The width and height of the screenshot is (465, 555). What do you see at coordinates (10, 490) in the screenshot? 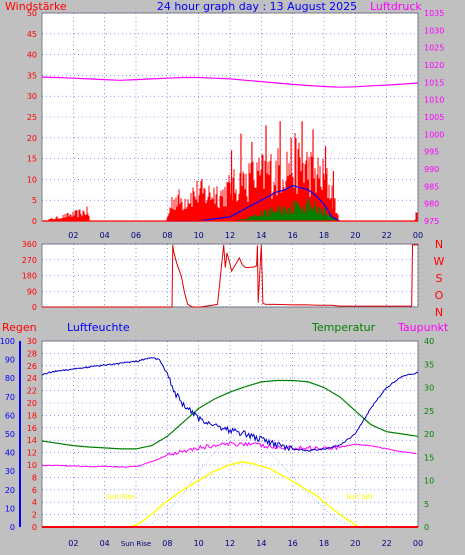
I see `humidity-y-tick-label: 20` at bounding box center [10, 490].